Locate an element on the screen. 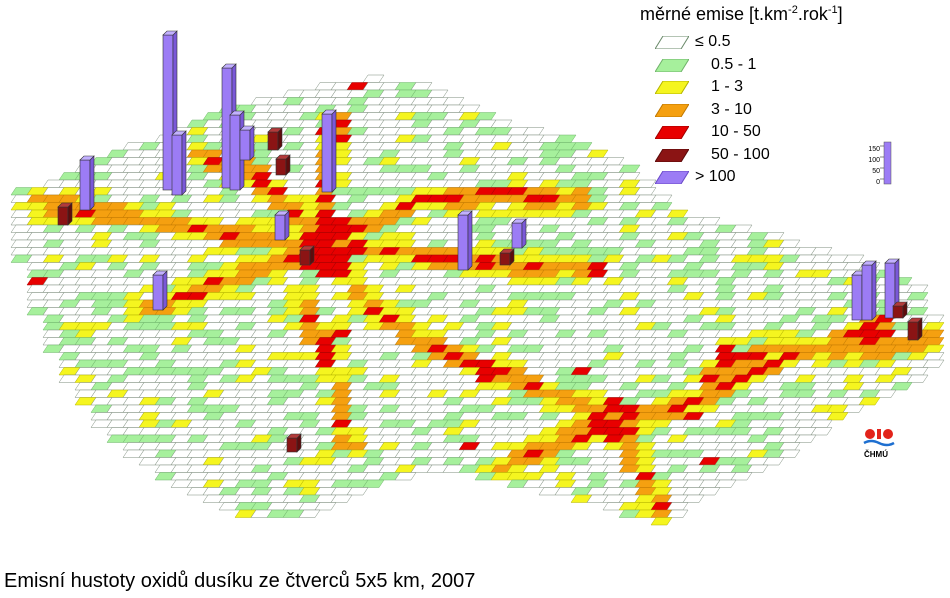  legend-label: 10 - 50 is located at coordinates (736, 131).